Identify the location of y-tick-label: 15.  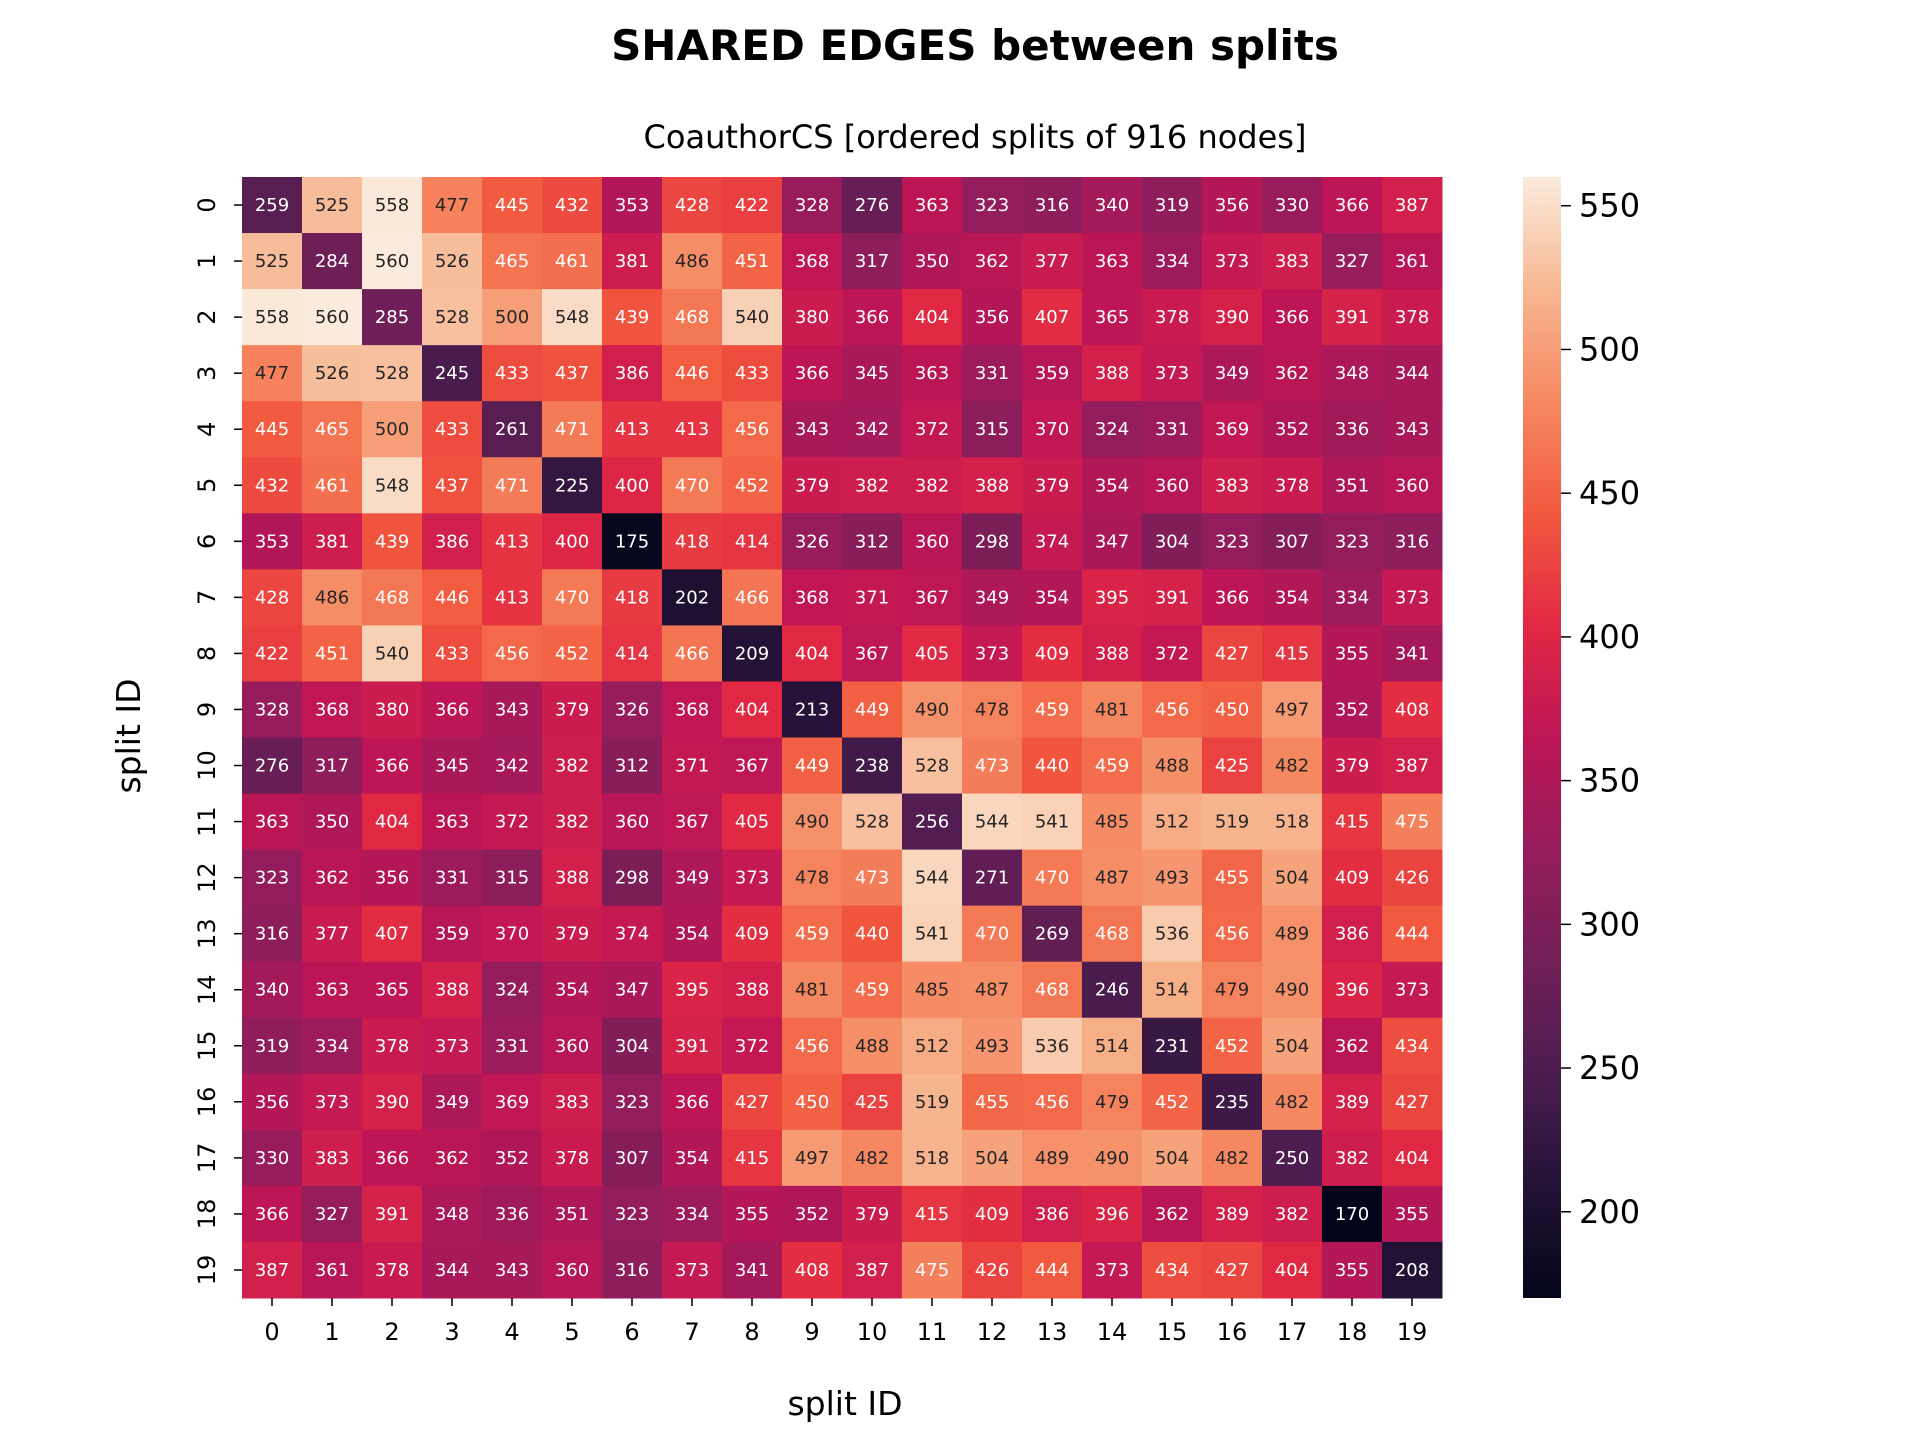
(207, 1046).